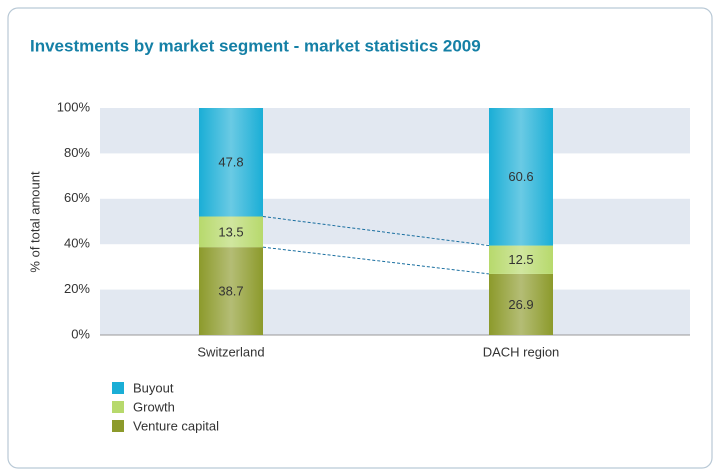 This screenshot has width=720, height=470. What do you see at coordinates (154, 406) in the screenshot?
I see `legend-label: Growth` at bounding box center [154, 406].